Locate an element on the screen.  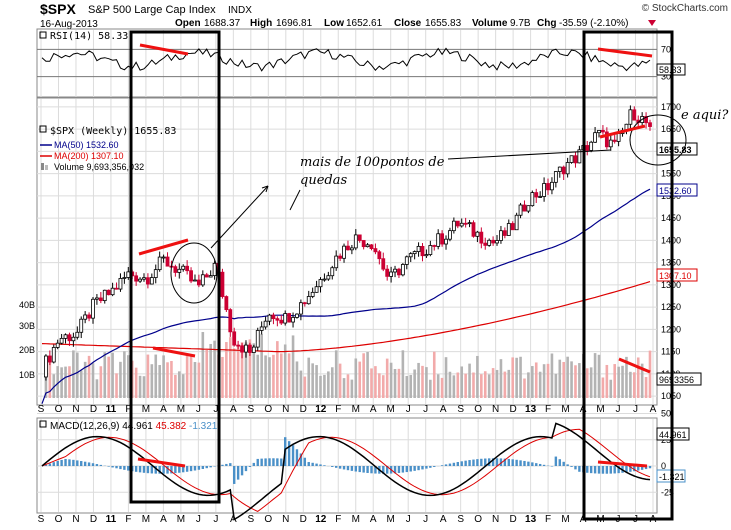
x-tick-label: A is located at coordinates (653, 409).